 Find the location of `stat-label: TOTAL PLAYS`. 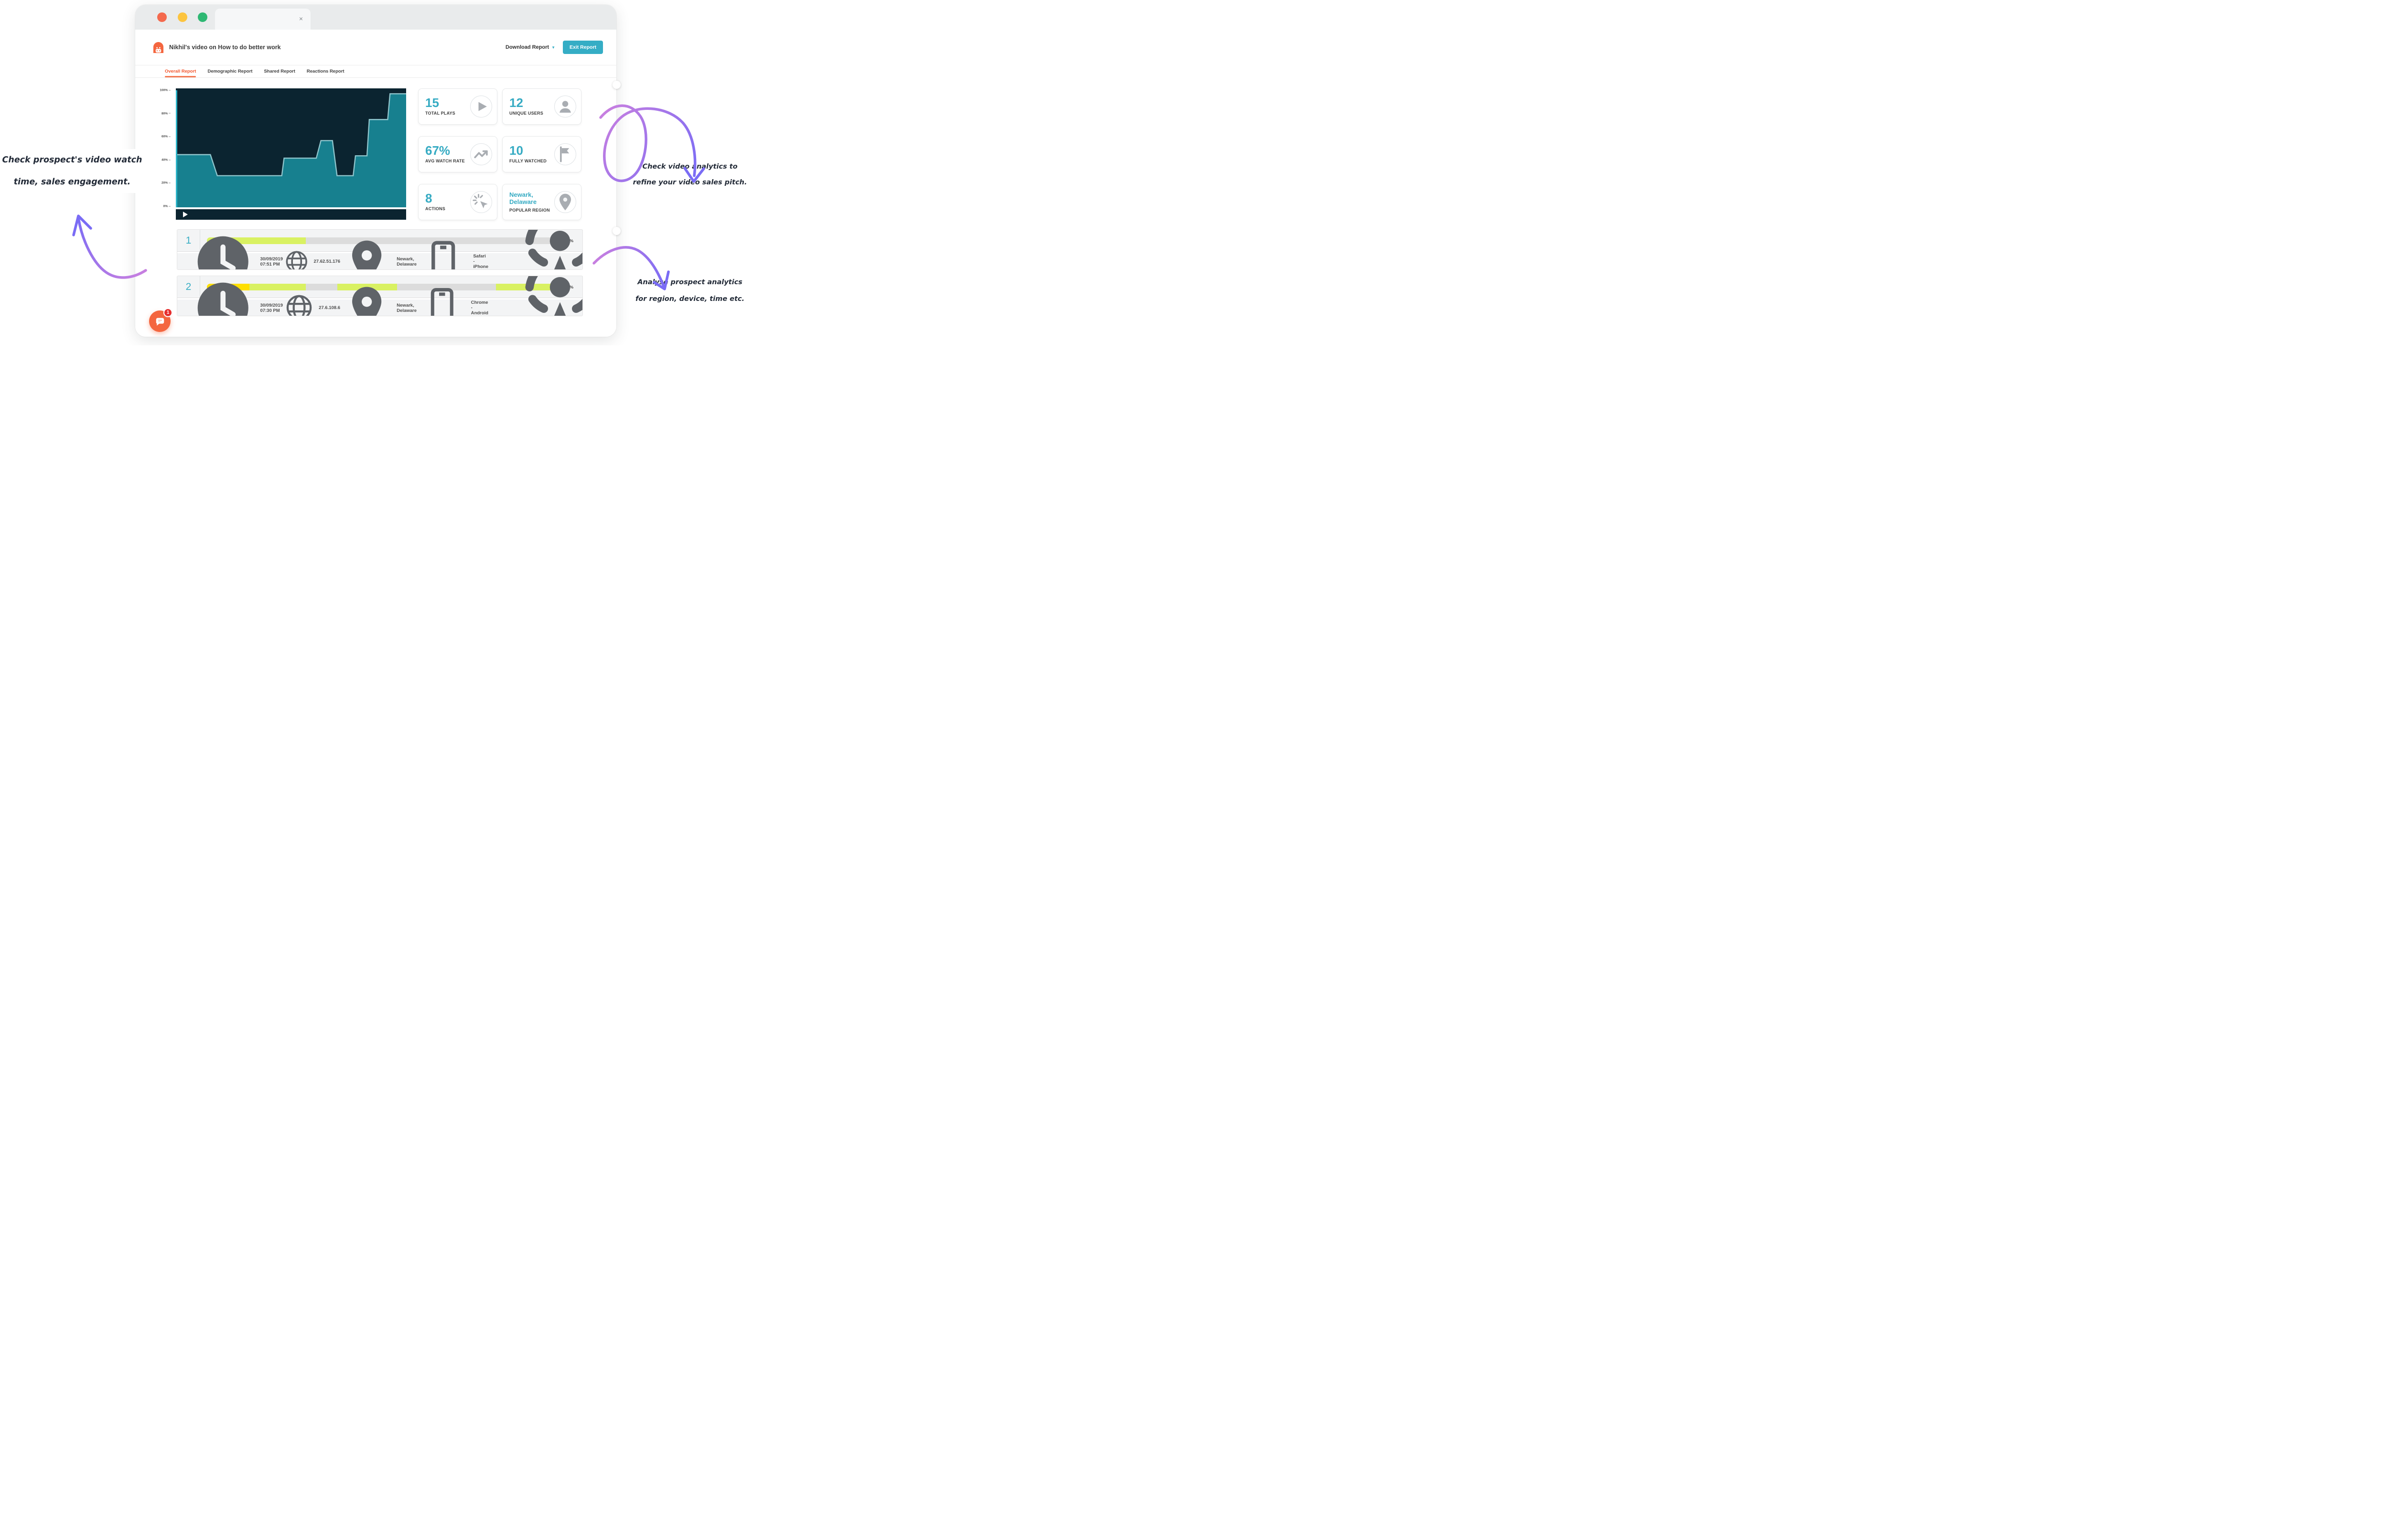

stat-label: TOTAL PLAYS is located at coordinates (440, 113).